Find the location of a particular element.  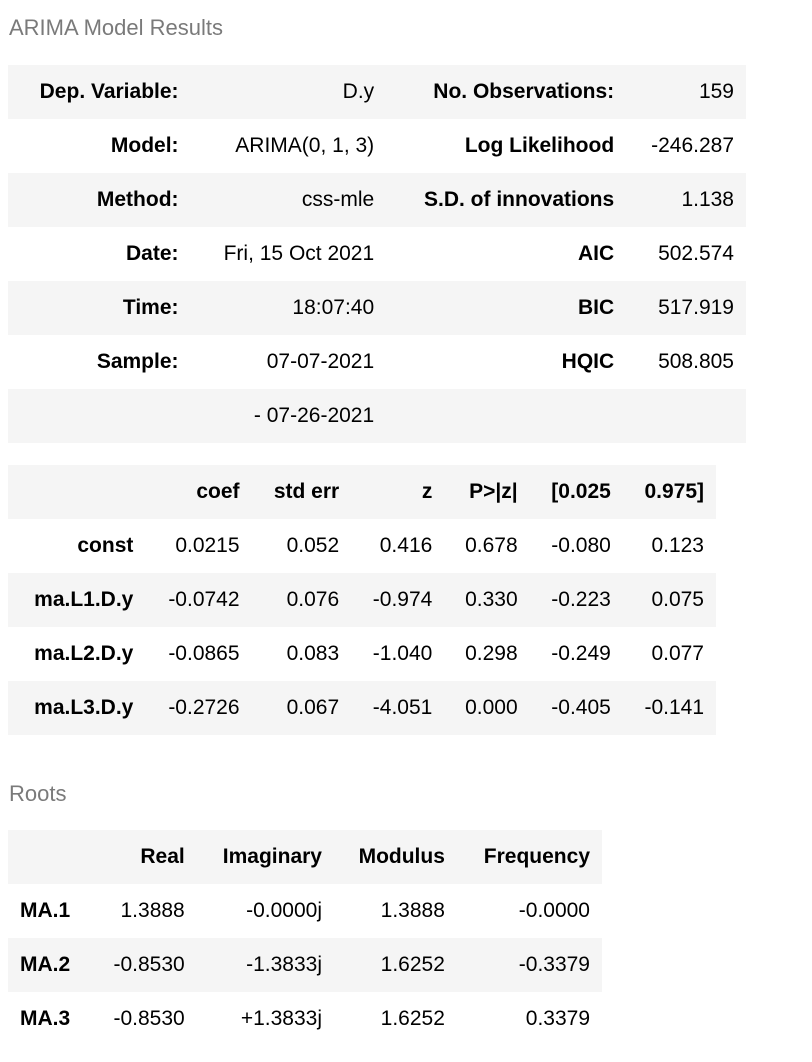

summary-value: Fri, 15 Oct 2021 is located at coordinates (299, 253).